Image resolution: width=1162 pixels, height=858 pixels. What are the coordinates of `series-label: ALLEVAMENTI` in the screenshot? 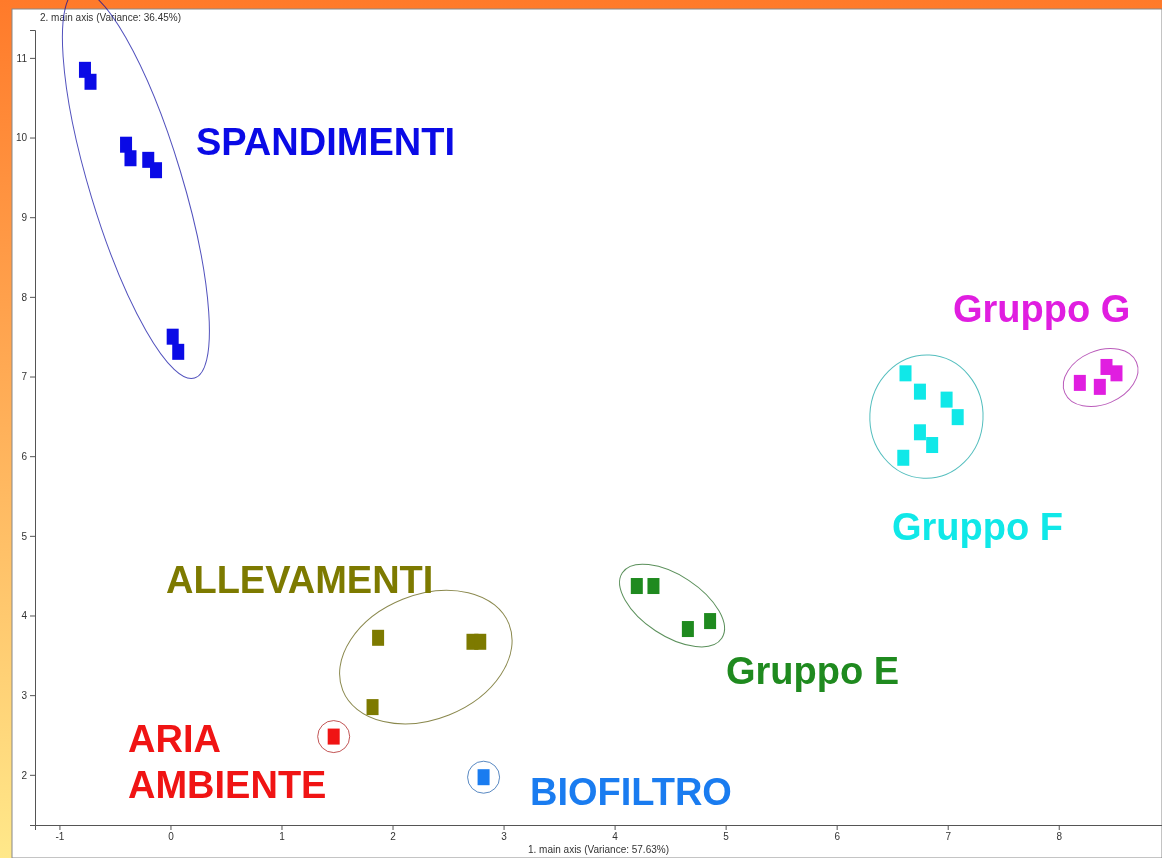 It's located at (300, 580).